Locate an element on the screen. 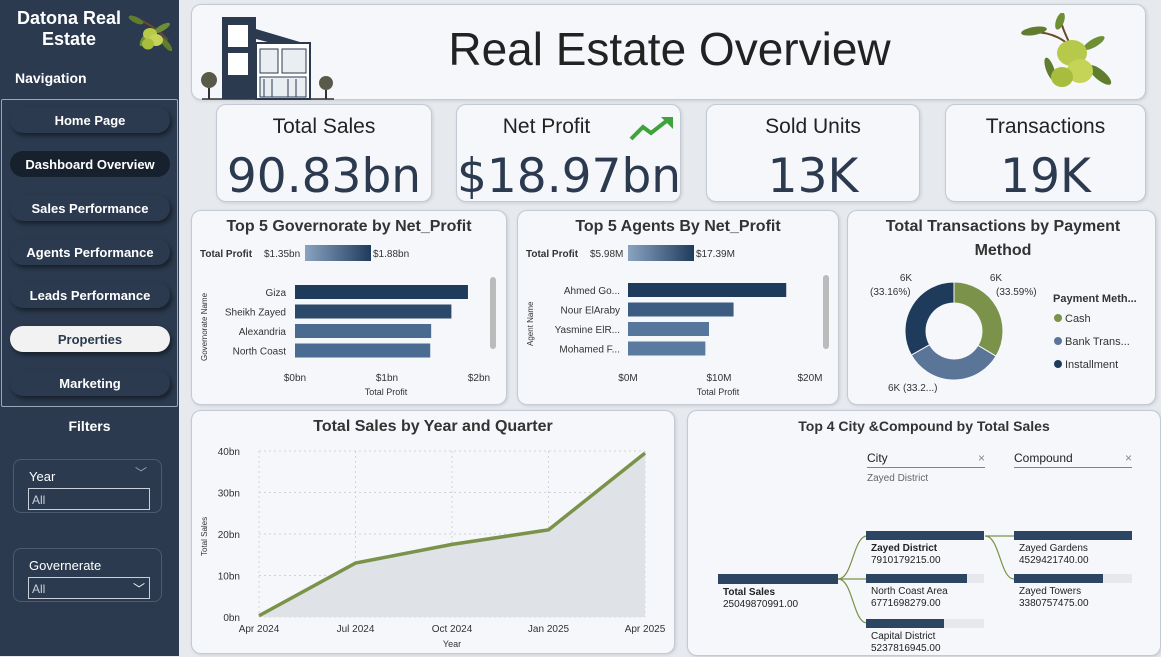  x-axis-label: Year is located at coordinates (452, 644).